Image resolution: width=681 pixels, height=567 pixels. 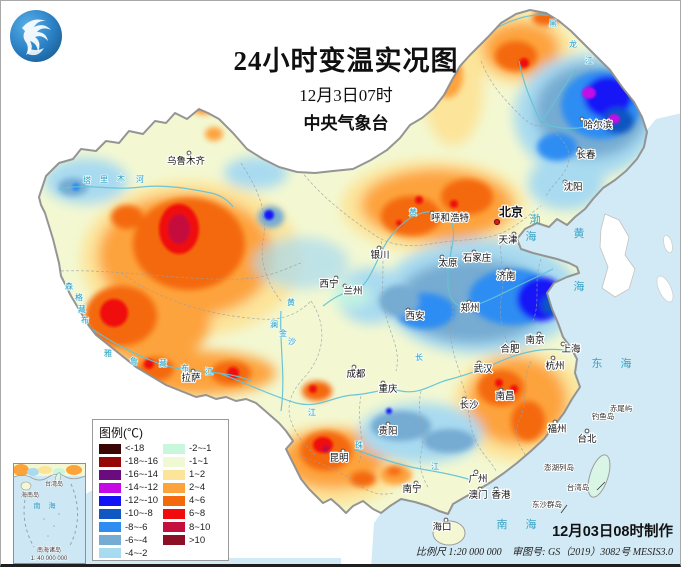 I want to click on legend-label: -1~1, so click(x=199, y=462).